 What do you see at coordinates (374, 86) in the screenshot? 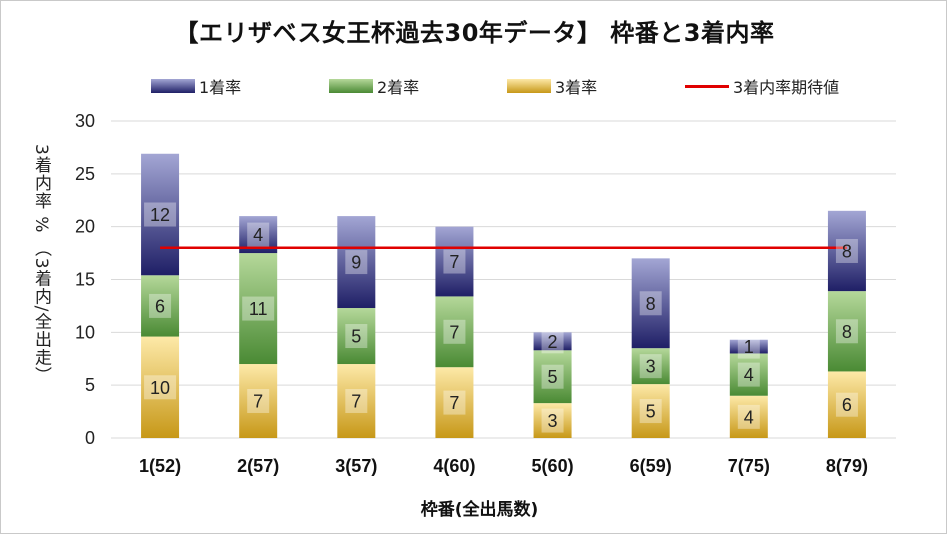
I see `legend-item-2nd: 2着率` at bounding box center [374, 86].